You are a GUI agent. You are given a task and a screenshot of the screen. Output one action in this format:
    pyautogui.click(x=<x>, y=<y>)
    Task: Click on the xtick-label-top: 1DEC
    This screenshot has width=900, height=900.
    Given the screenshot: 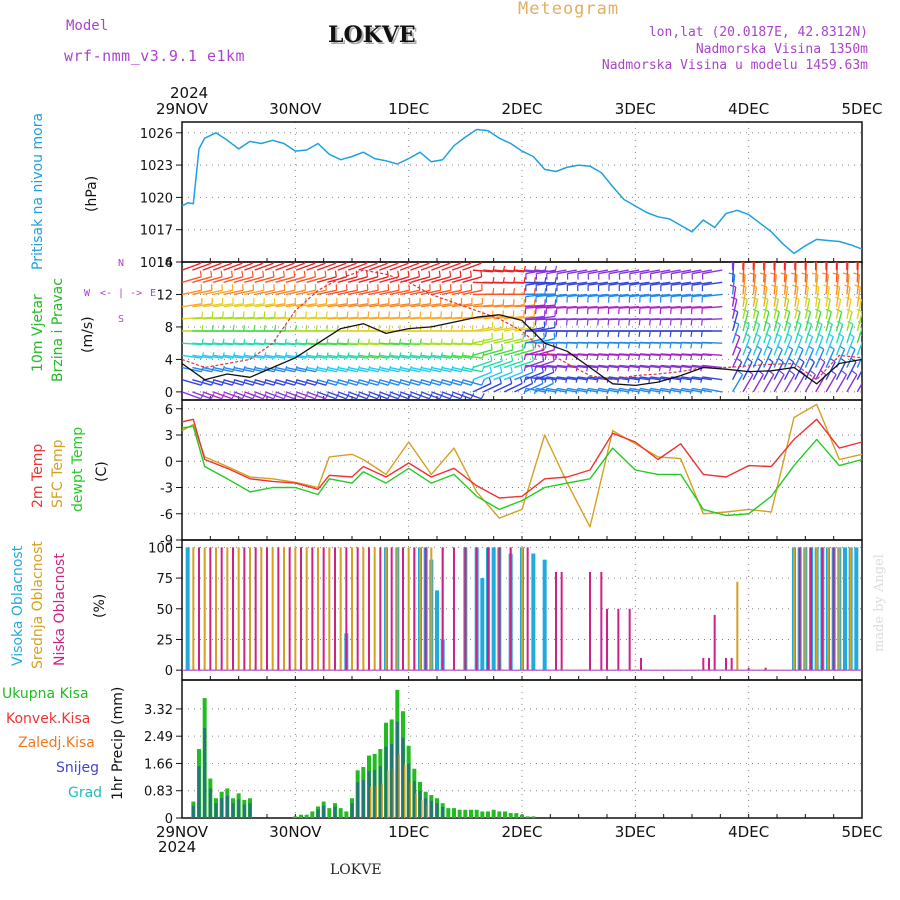 What is the action you would take?
    pyautogui.click(x=408, y=109)
    